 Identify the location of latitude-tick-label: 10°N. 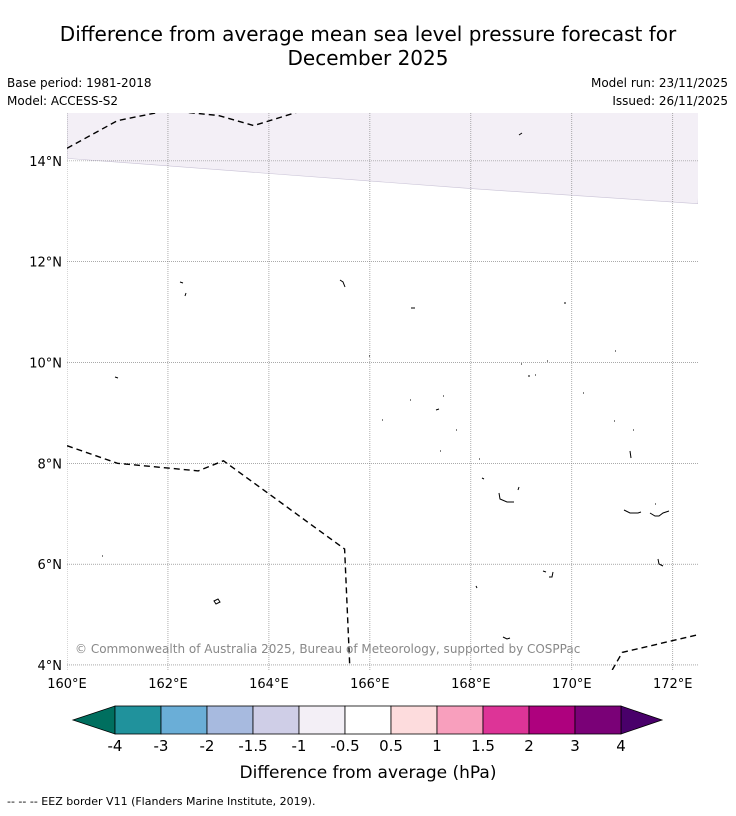
(45, 364).